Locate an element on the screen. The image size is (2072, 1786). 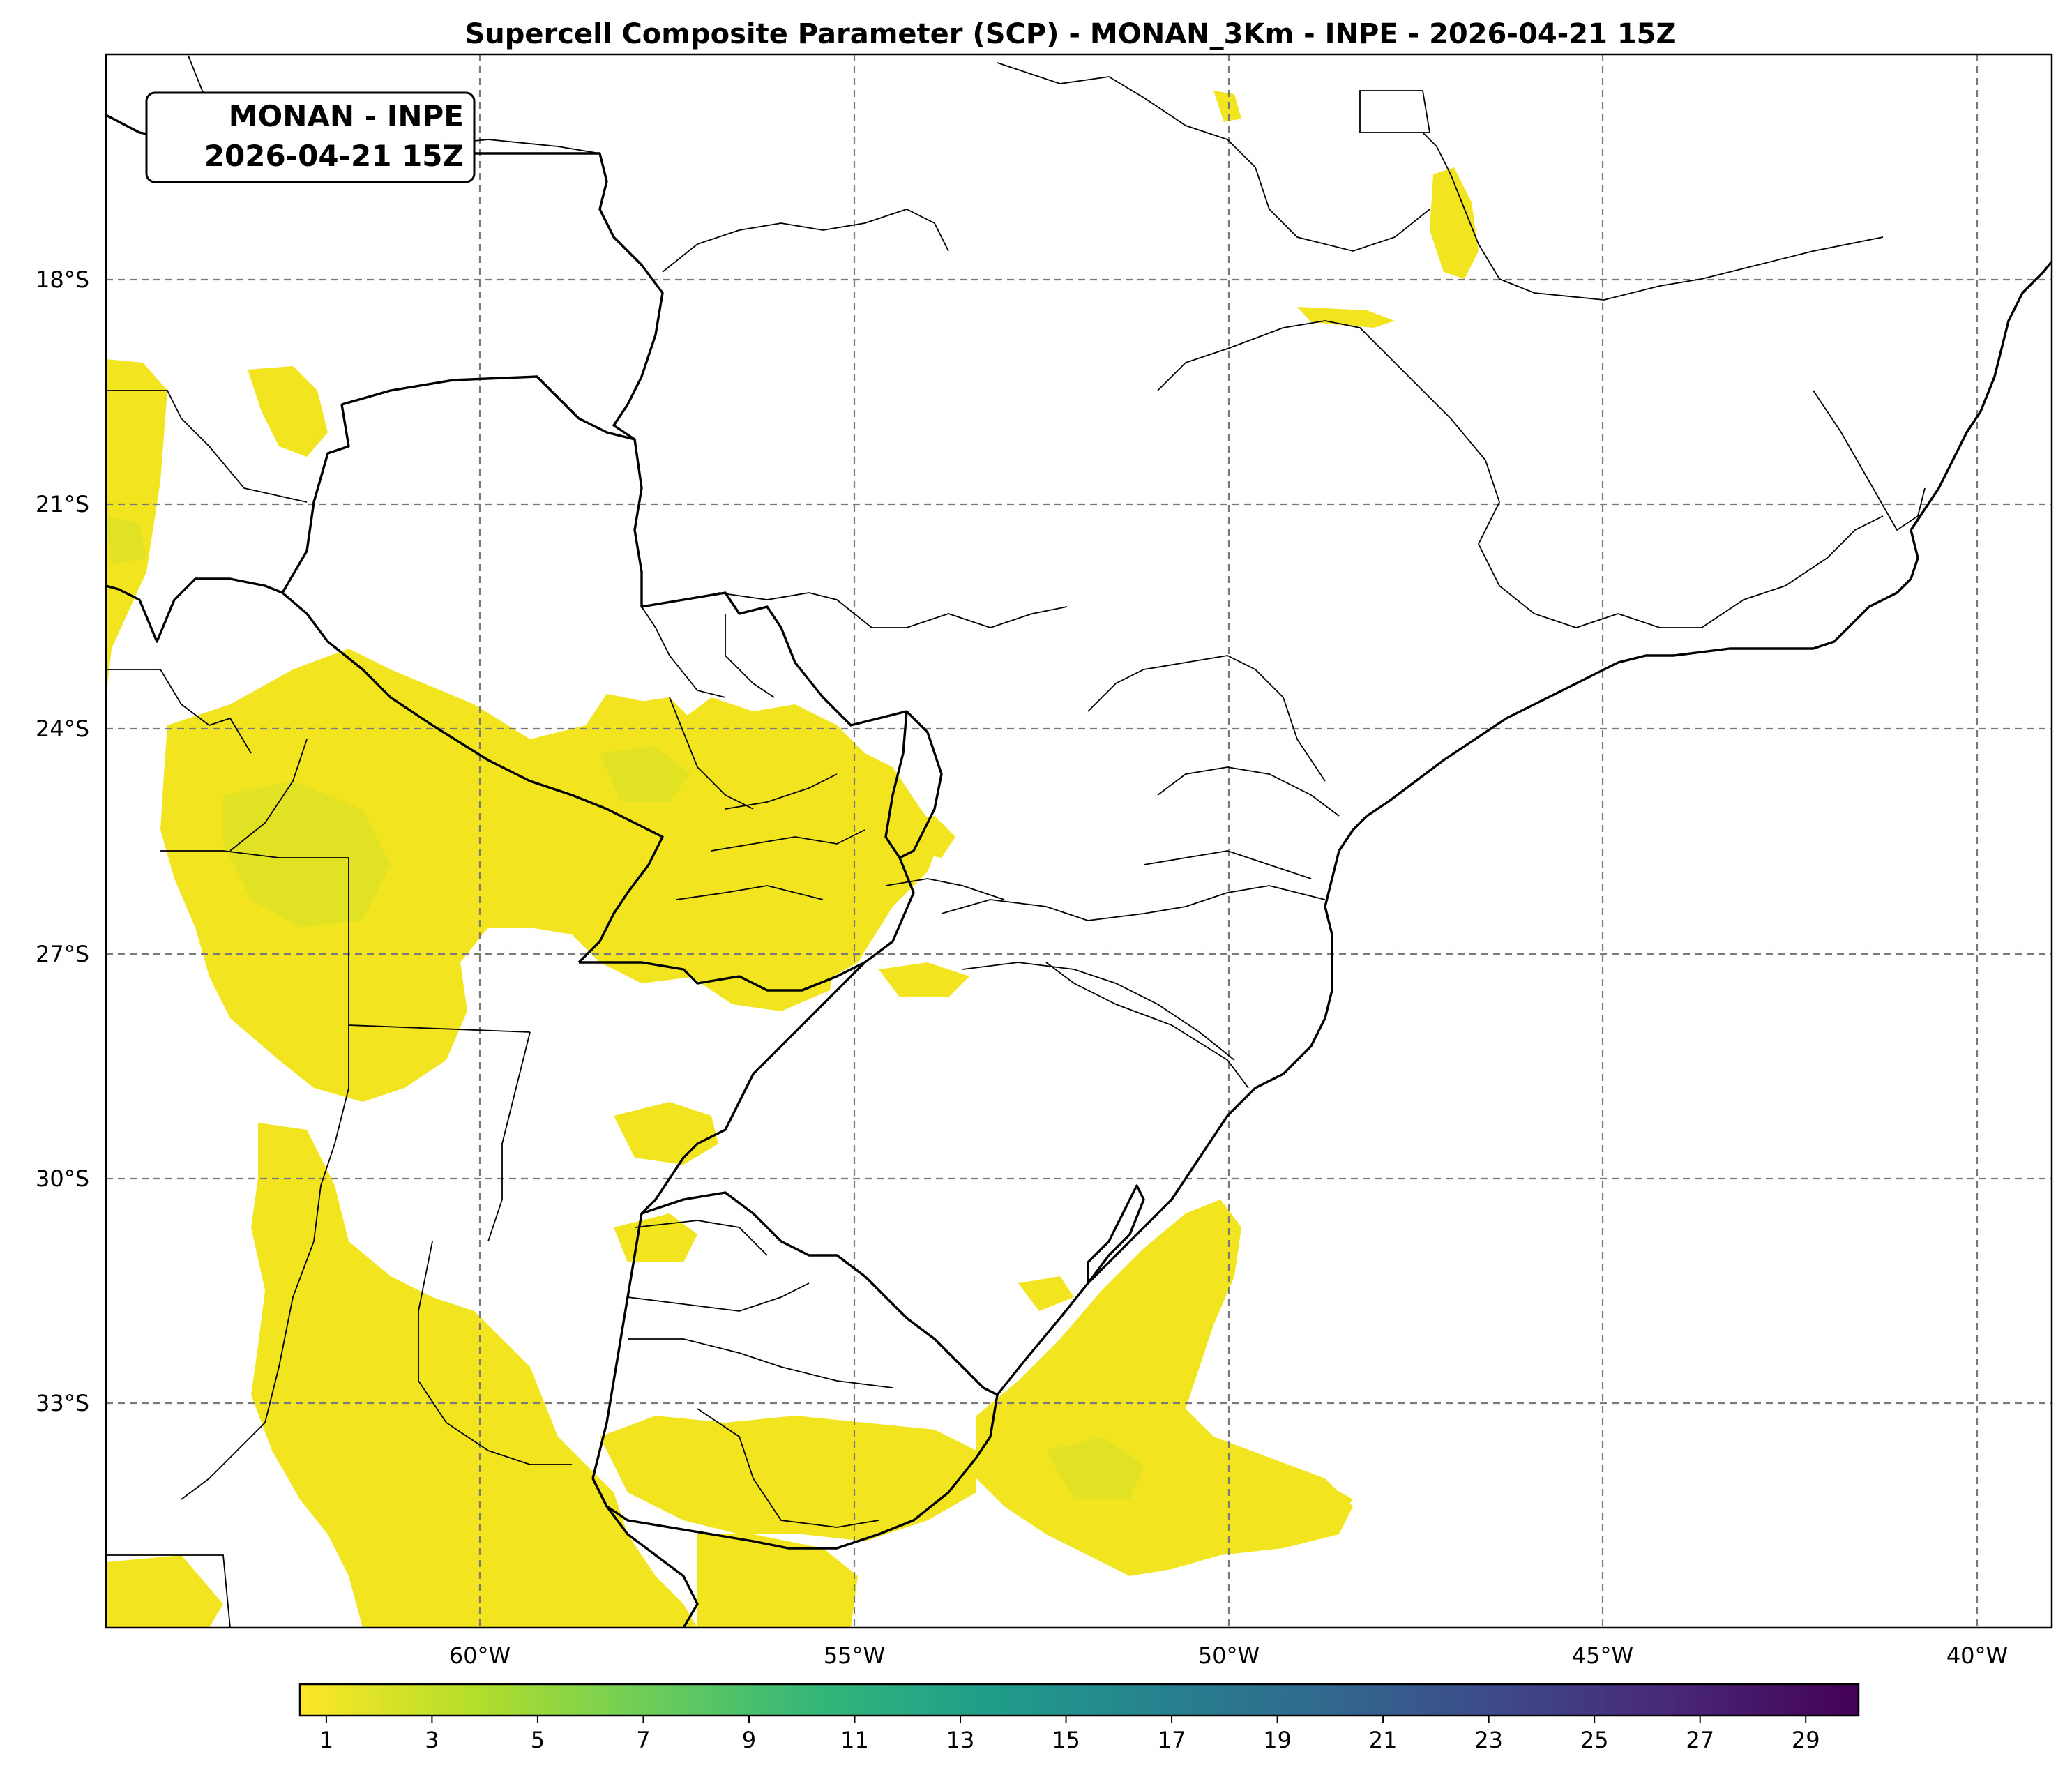
state-boundary-bolivia-dept is located at coordinates (179, 711).